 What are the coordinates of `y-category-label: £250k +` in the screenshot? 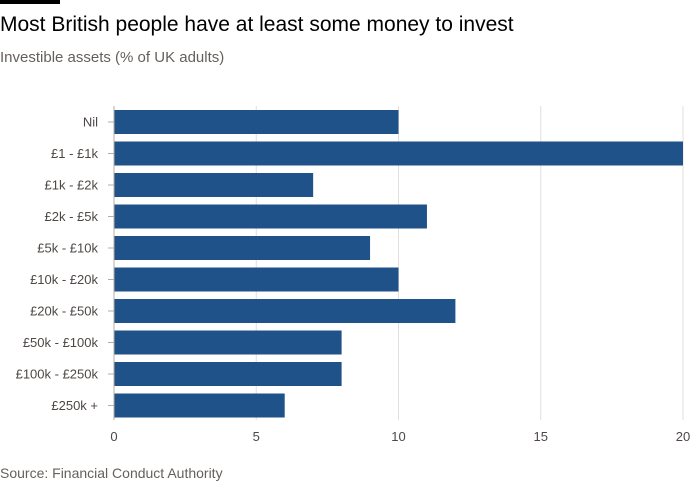 It's located at (74, 405).